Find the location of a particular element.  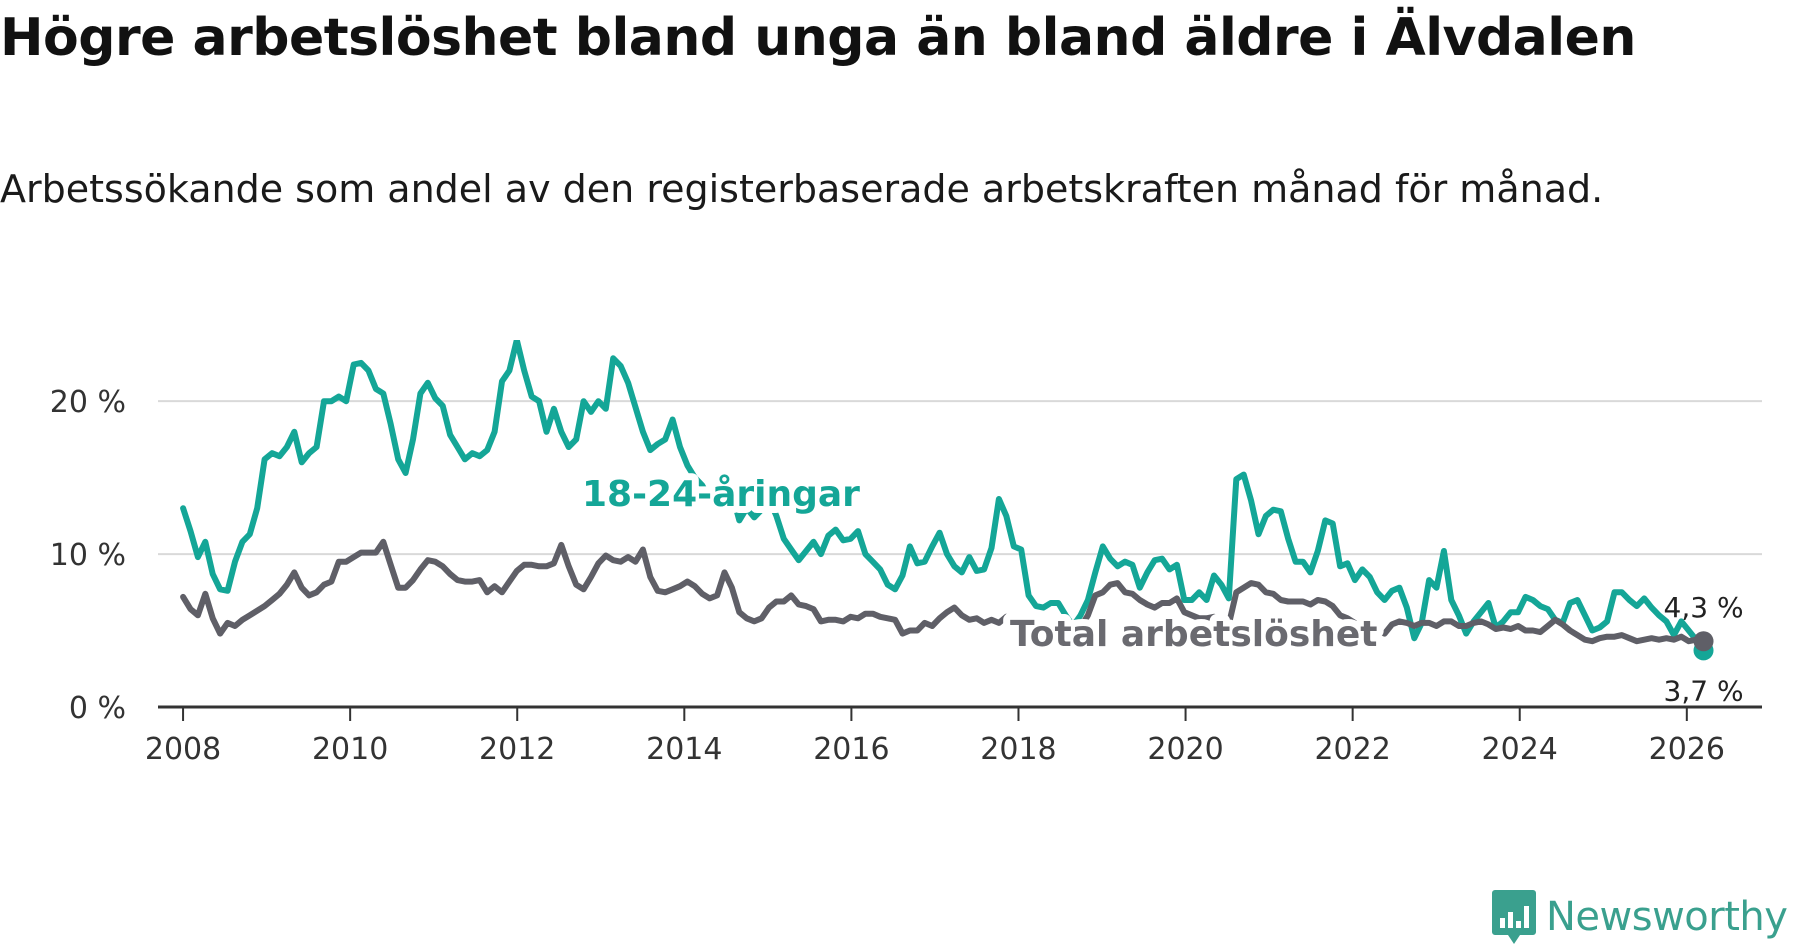

x-tick-label: 2020 is located at coordinates (1185, 746).